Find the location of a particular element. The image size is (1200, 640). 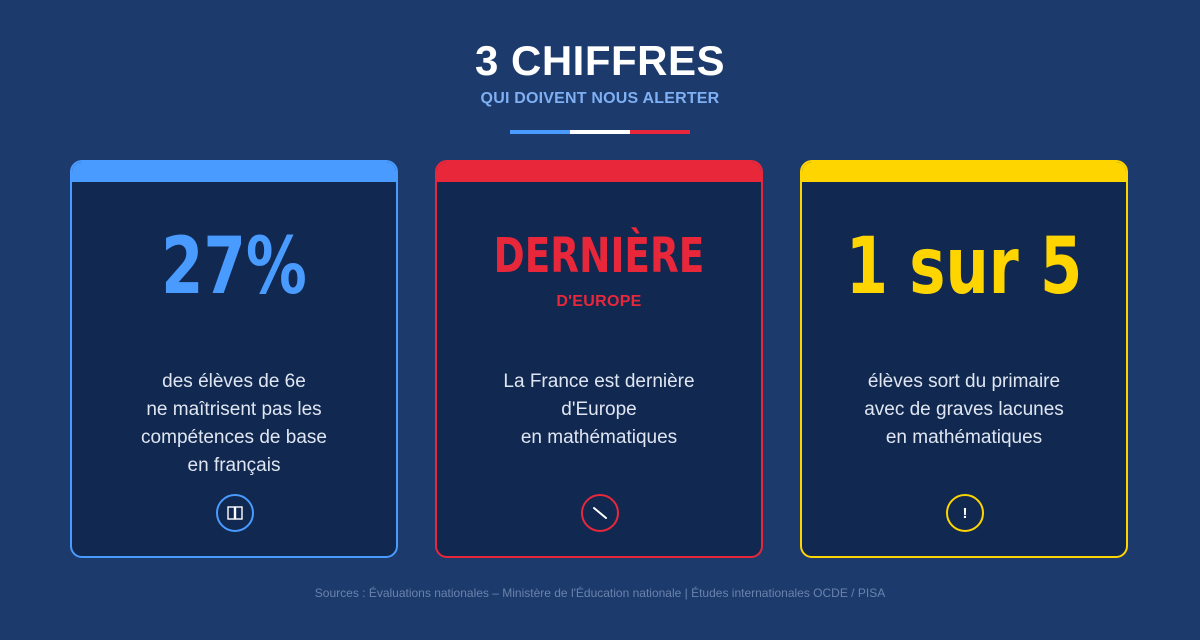

page-title: 3 CHIFFRES is located at coordinates (600, 60).